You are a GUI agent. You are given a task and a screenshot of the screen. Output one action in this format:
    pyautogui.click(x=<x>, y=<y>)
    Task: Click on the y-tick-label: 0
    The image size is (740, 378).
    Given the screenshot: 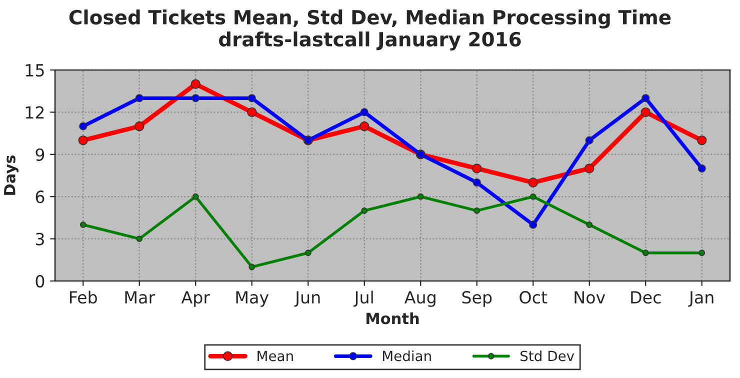 What is the action you would take?
    pyautogui.click(x=40, y=281)
    